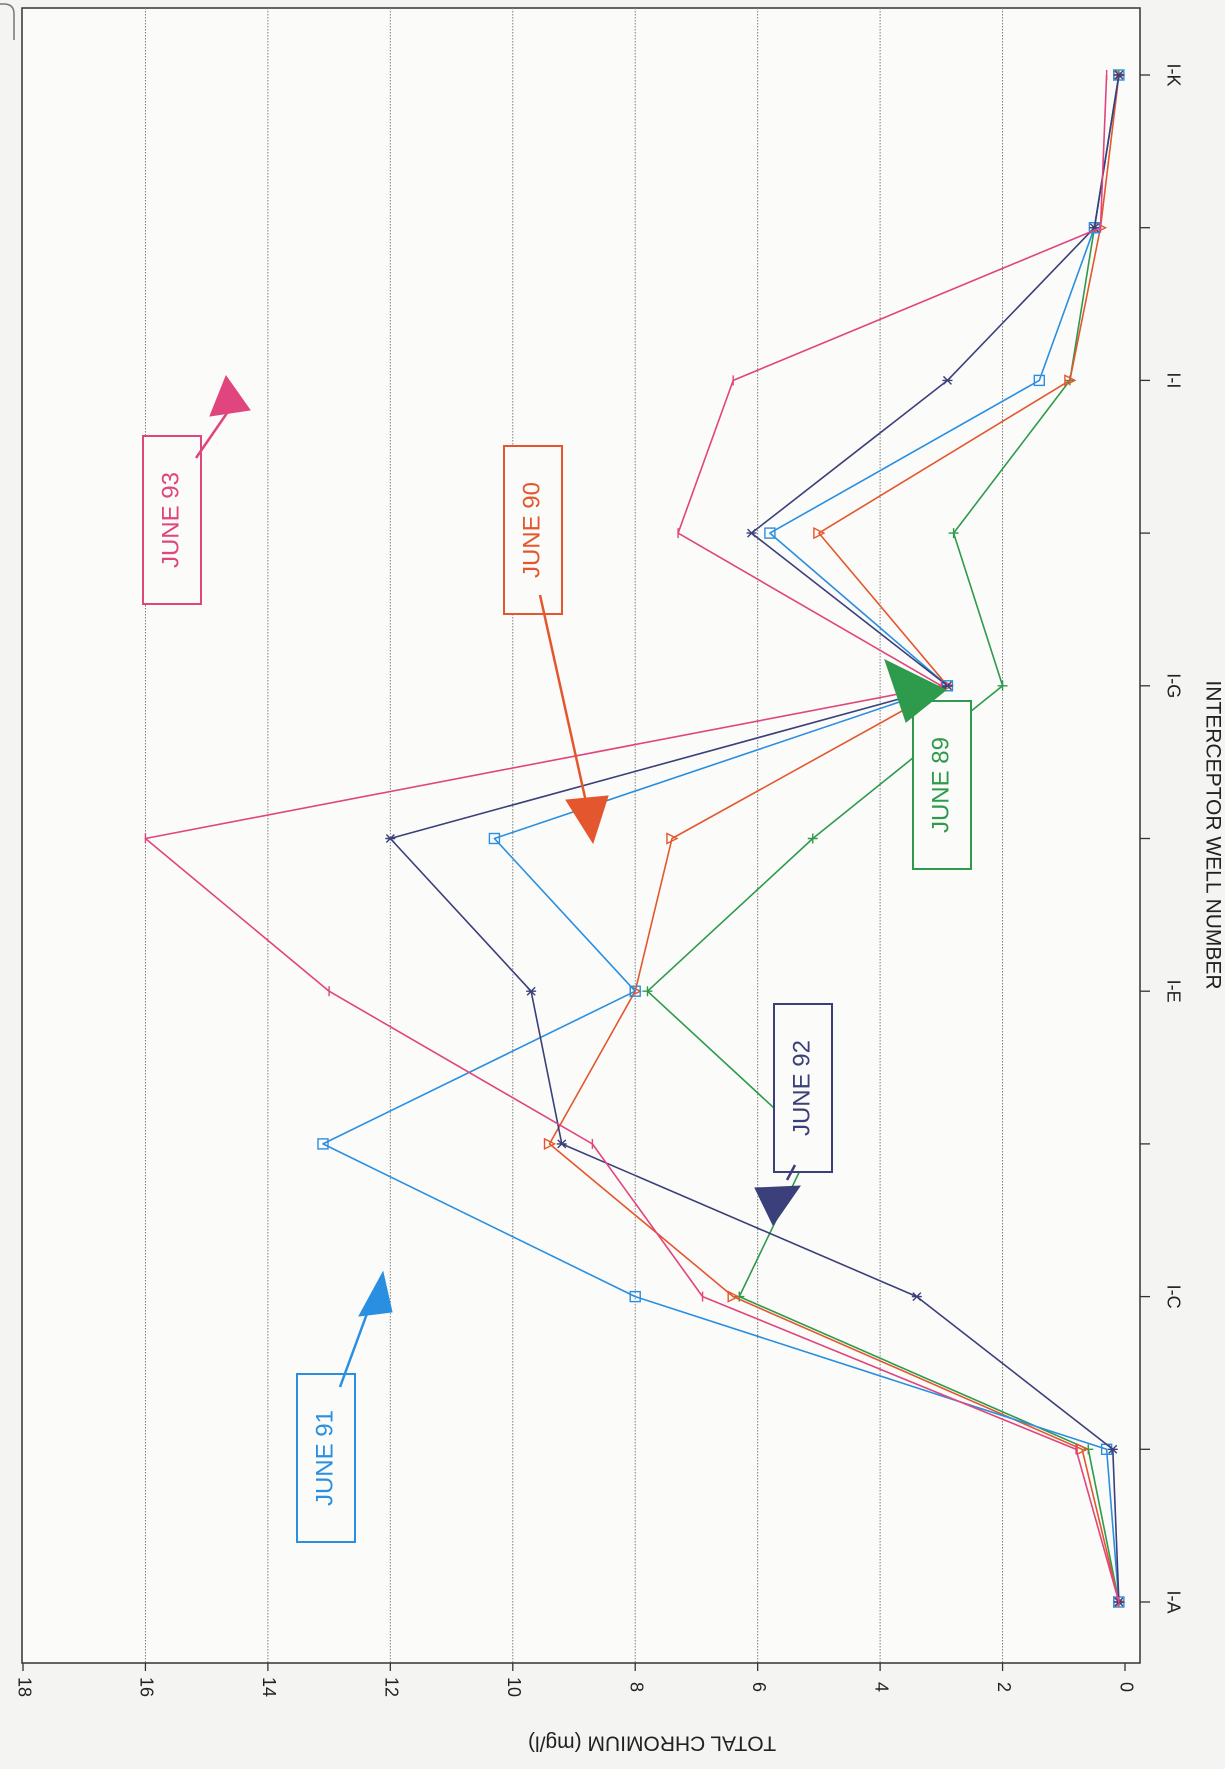 This screenshot has width=1225, height=1769. What do you see at coordinates (390, 838) in the screenshot?
I see `point-june-92-i-f` at bounding box center [390, 838].